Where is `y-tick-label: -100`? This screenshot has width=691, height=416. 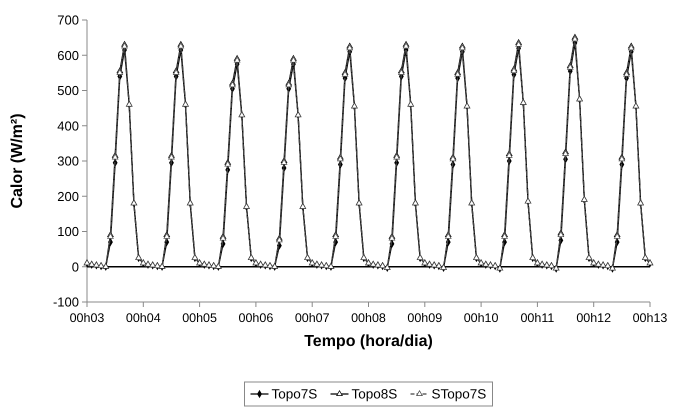 y-tick-label: -100 is located at coordinates (65, 302).